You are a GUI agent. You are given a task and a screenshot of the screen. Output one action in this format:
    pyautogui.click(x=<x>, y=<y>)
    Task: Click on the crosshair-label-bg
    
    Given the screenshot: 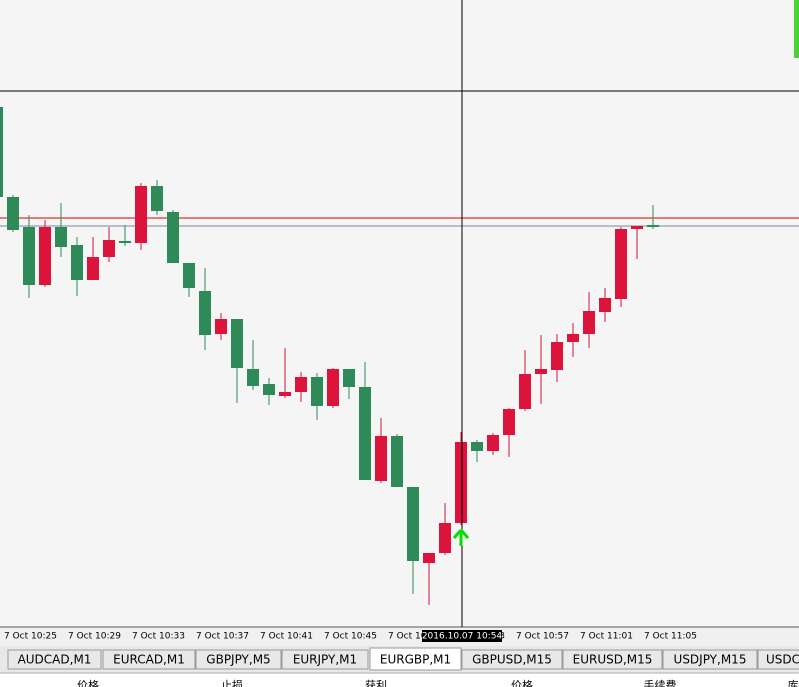 What is the action you would take?
    pyautogui.click(x=462, y=636)
    